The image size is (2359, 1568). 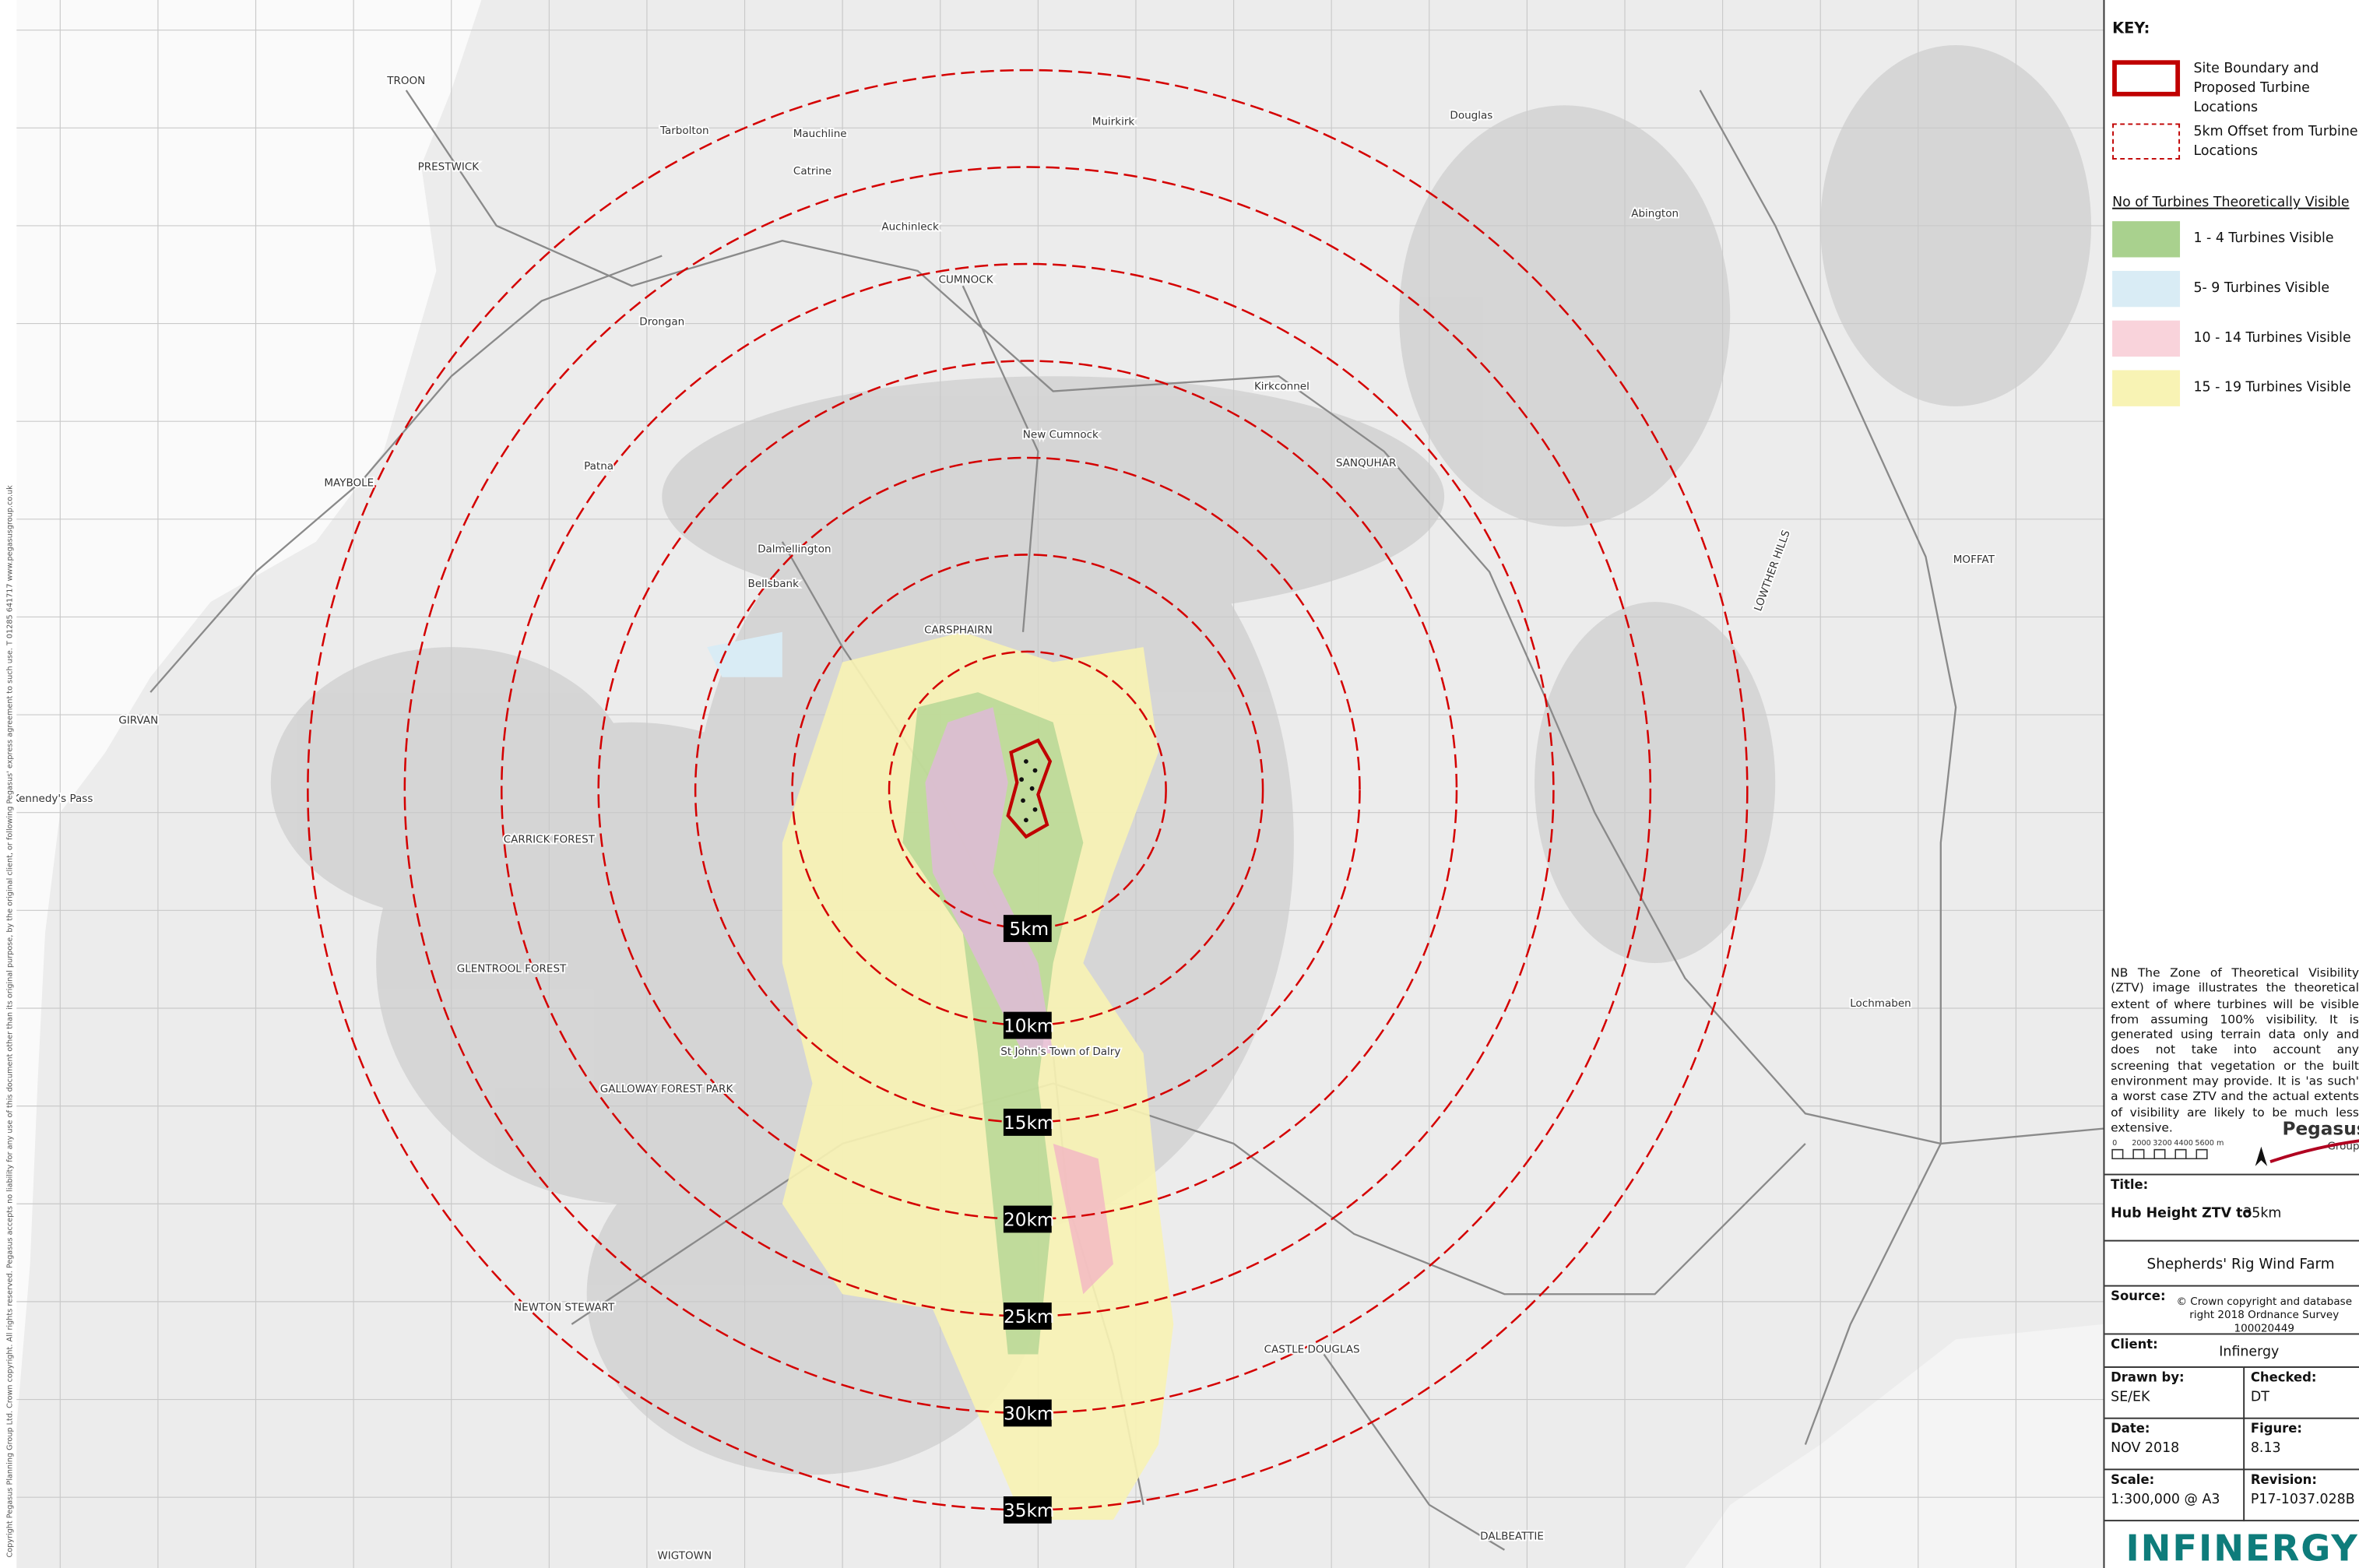 What do you see at coordinates (2235, 1142) in the screenshot?
I see `scale-bar: 0 2000 3200 4400 5600 m Pegasus Group` at bounding box center [2235, 1142].